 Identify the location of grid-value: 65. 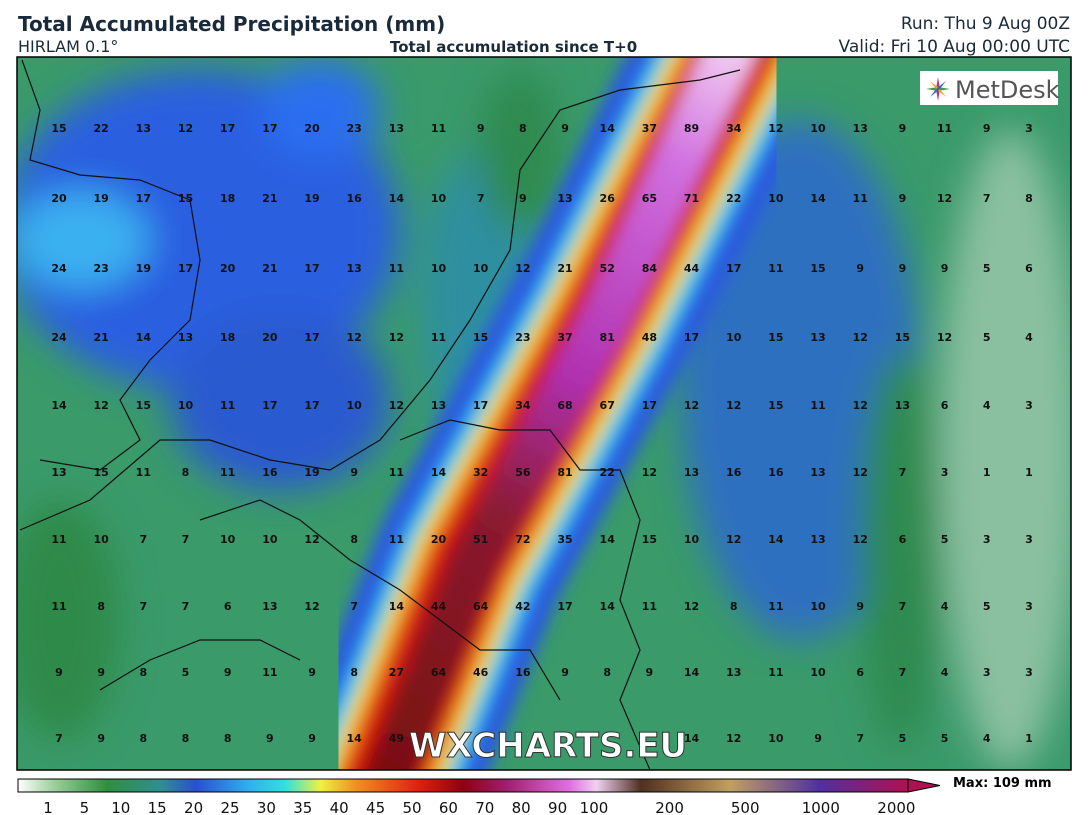
(649, 198).